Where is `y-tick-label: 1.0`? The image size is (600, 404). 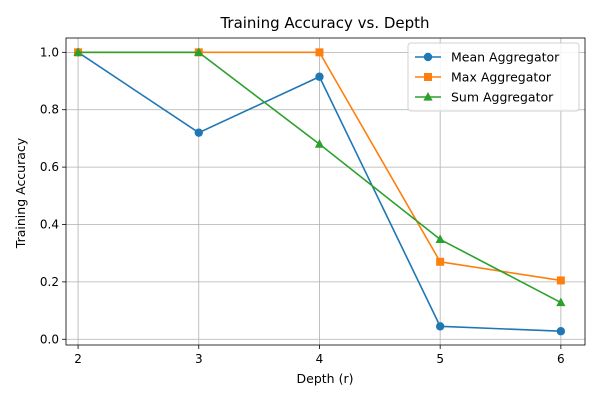 y-tick-label: 1.0 is located at coordinates (49, 52).